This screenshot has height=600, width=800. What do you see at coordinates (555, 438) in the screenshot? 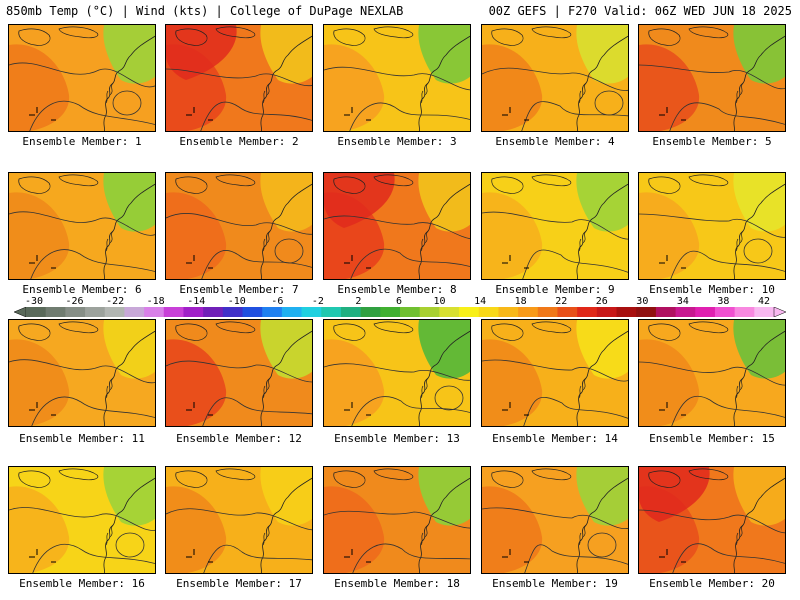
I see `member-label: Ensemble Member: 14` at bounding box center [555, 438].